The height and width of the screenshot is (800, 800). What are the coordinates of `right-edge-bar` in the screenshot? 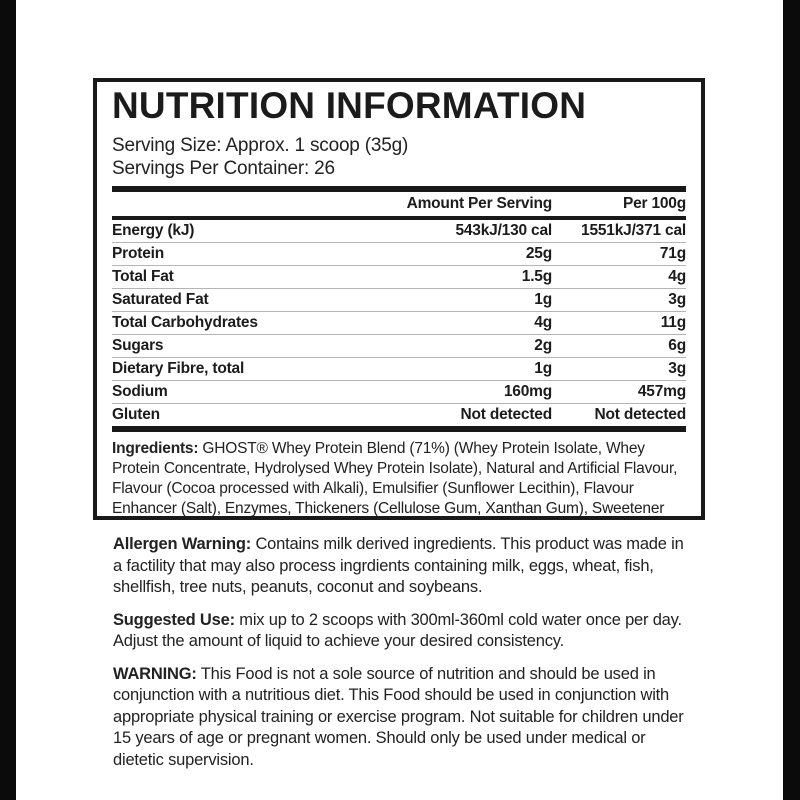 It's located at (791, 400).